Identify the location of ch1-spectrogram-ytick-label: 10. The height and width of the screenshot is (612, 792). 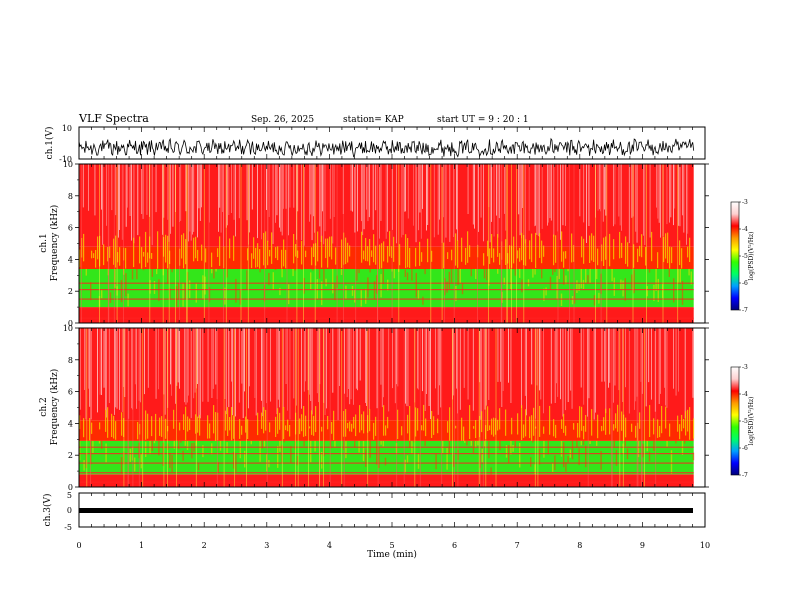
(68, 164).